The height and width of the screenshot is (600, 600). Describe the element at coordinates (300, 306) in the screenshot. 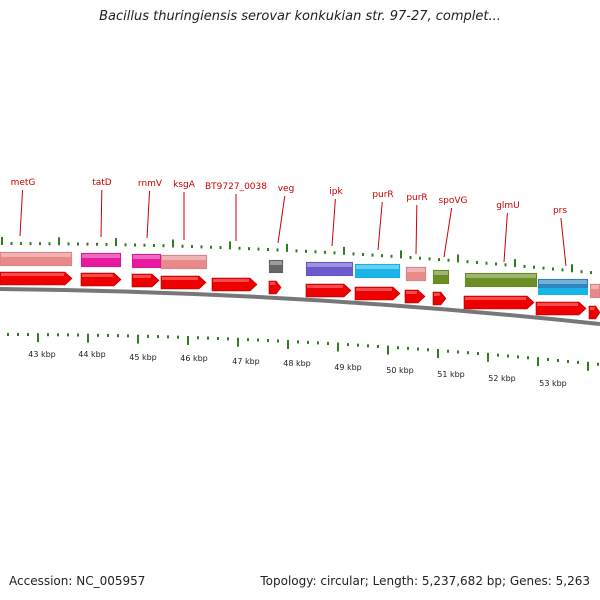

I see `genome-backbone` at that location.